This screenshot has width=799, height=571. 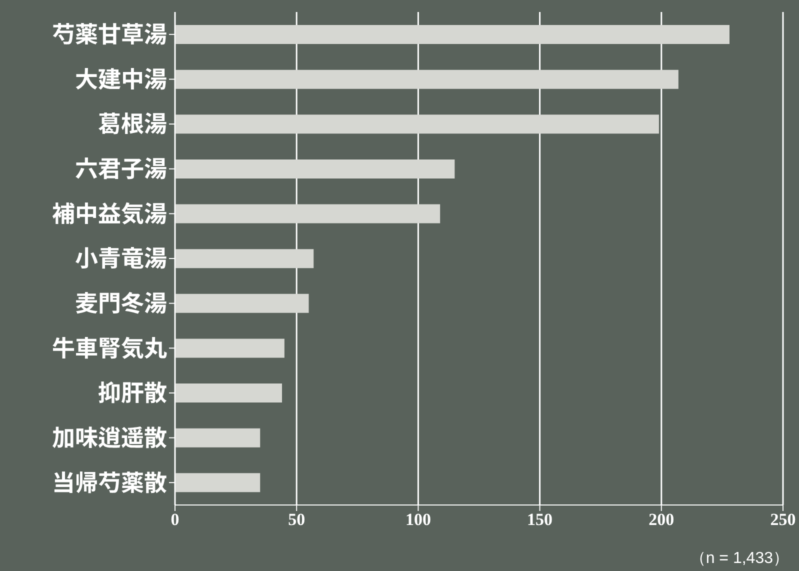 I want to click on y-tick-label: 芍薬甘草湯, so click(x=109, y=33).